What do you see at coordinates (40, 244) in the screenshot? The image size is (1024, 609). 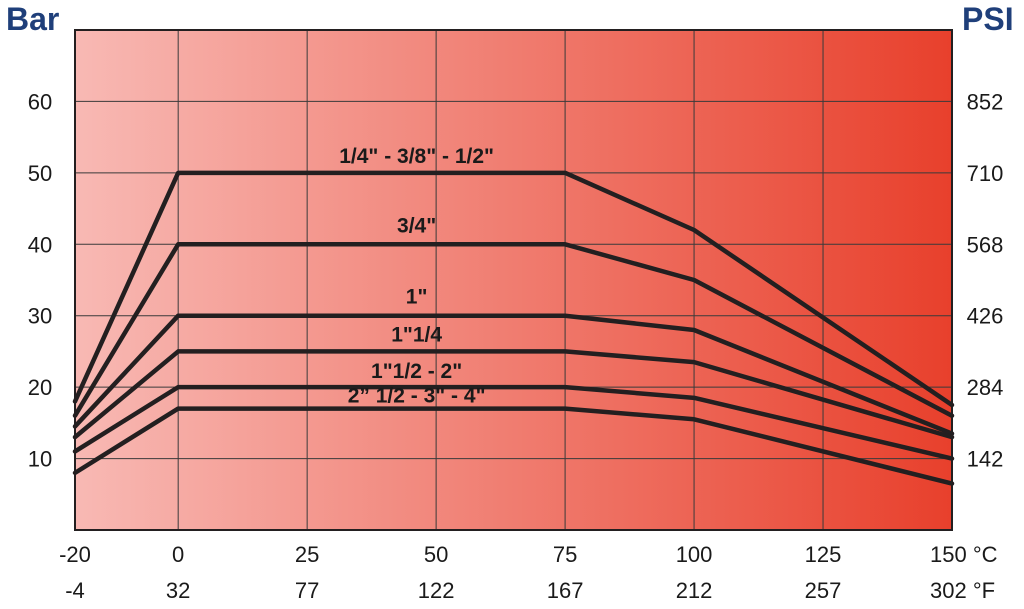 I see `y-left-tick-label: 40` at bounding box center [40, 244].